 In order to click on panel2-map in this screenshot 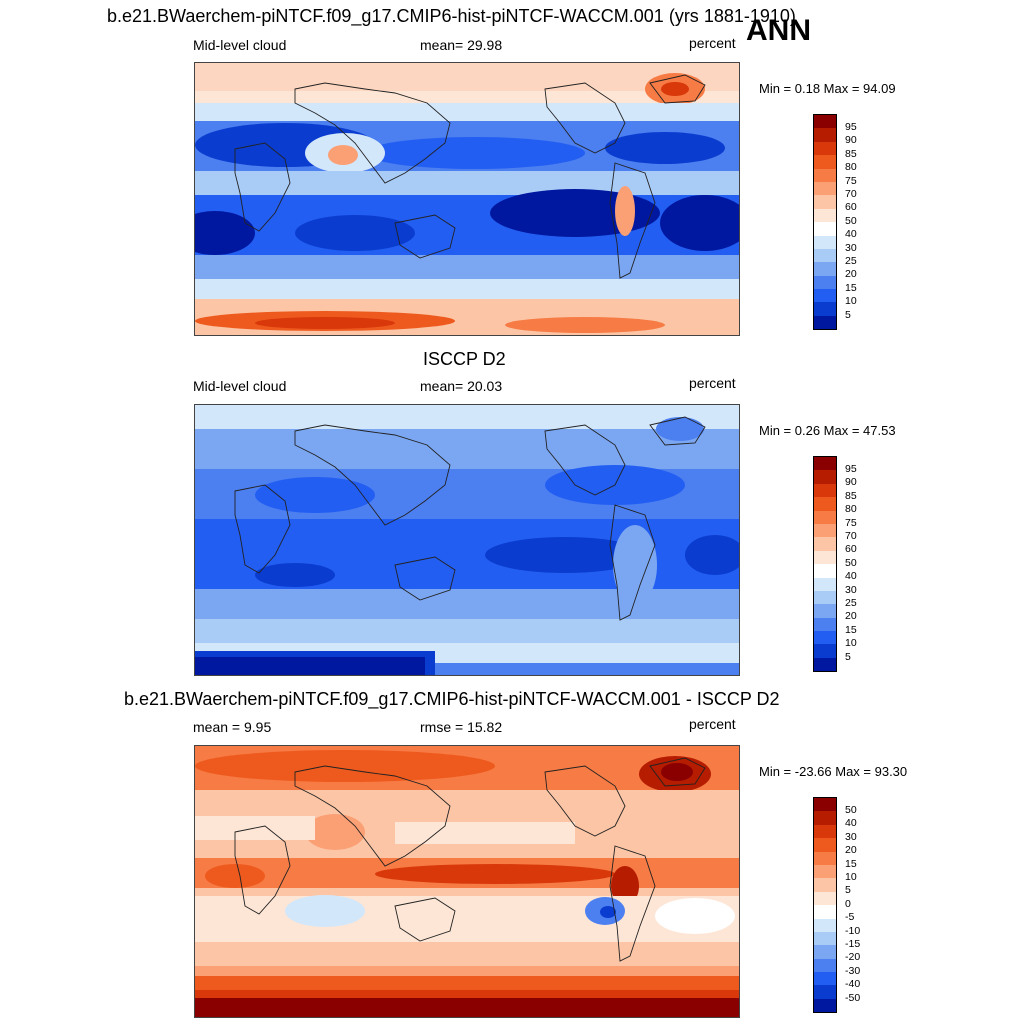, I will do `click(467, 540)`.